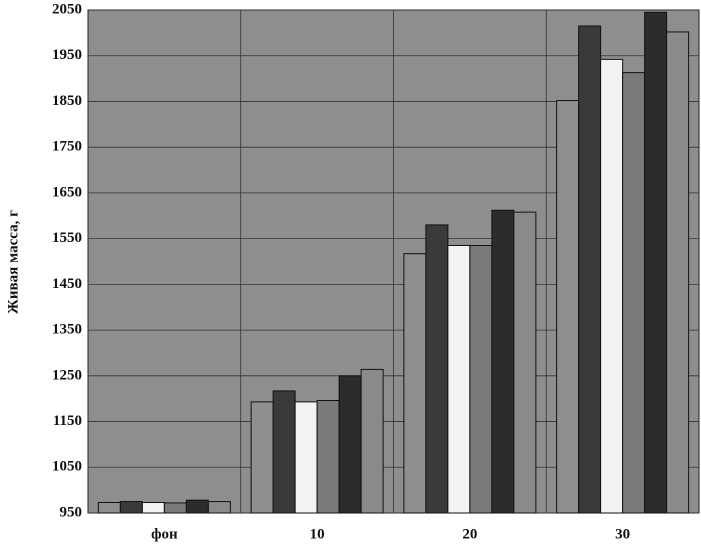  What do you see at coordinates (469, 534) in the screenshot?
I see `x-tick-label: 20` at bounding box center [469, 534].